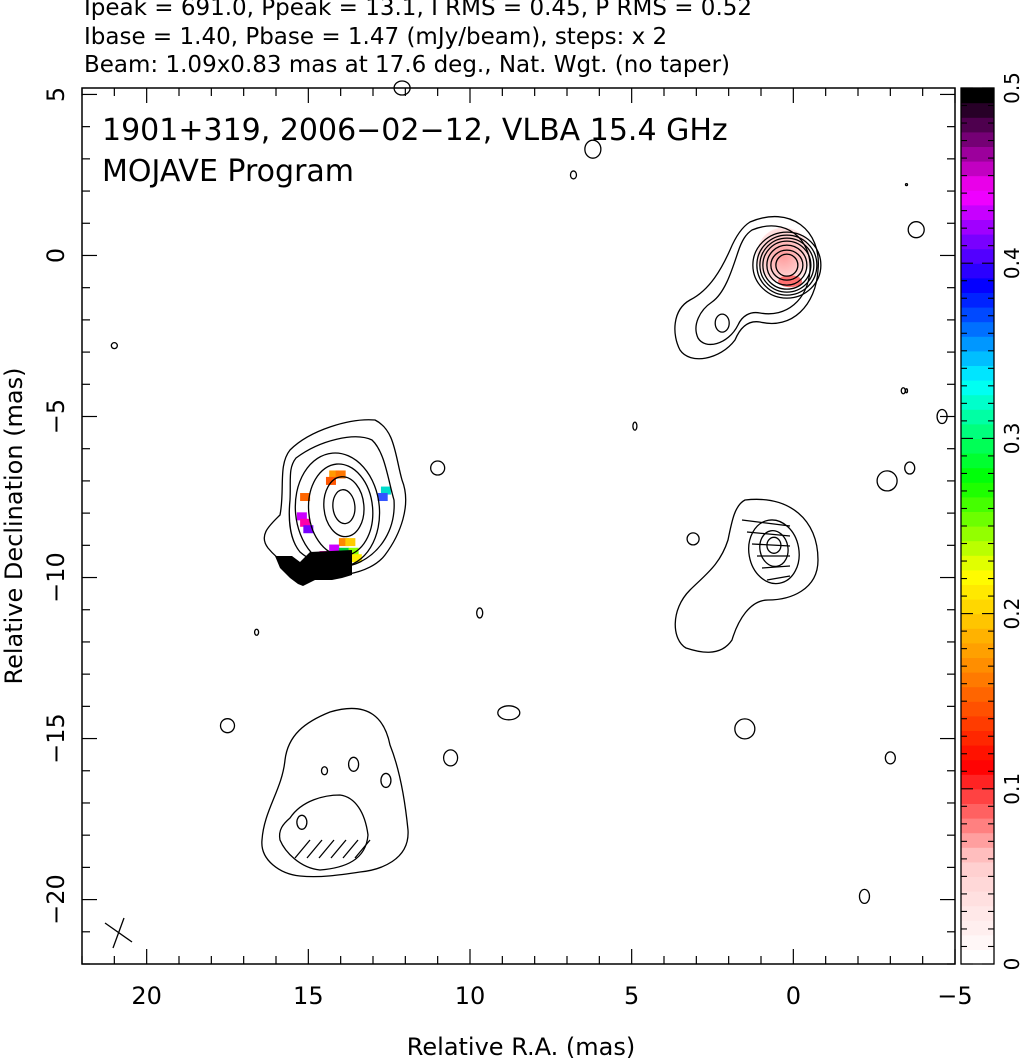  What do you see at coordinates (1011, 789) in the screenshot?
I see `colorbar-tick-label: 0.1` at bounding box center [1011, 789].